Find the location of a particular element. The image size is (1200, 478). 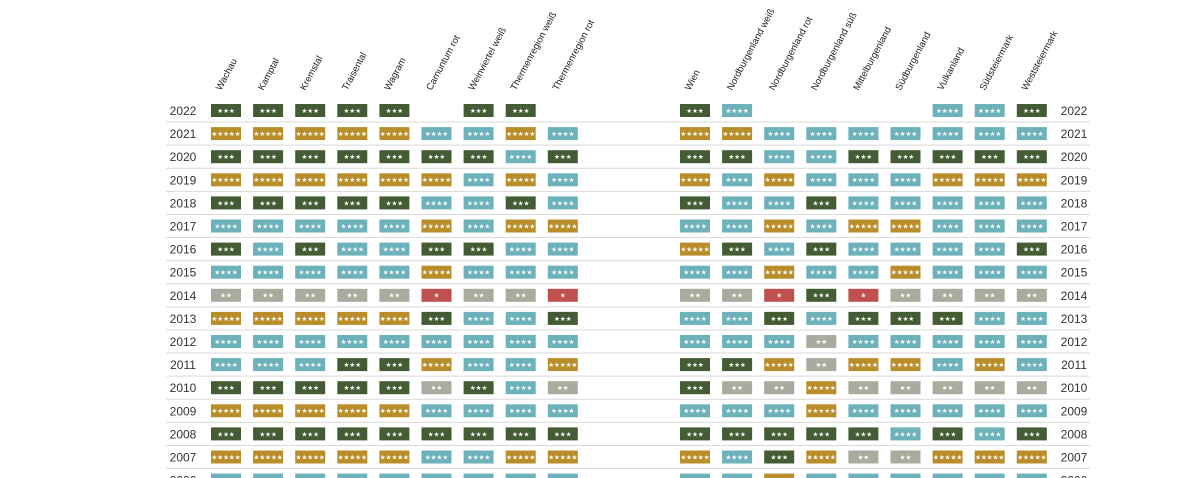

year-label-left: 2012 is located at coordinates (183, 342).